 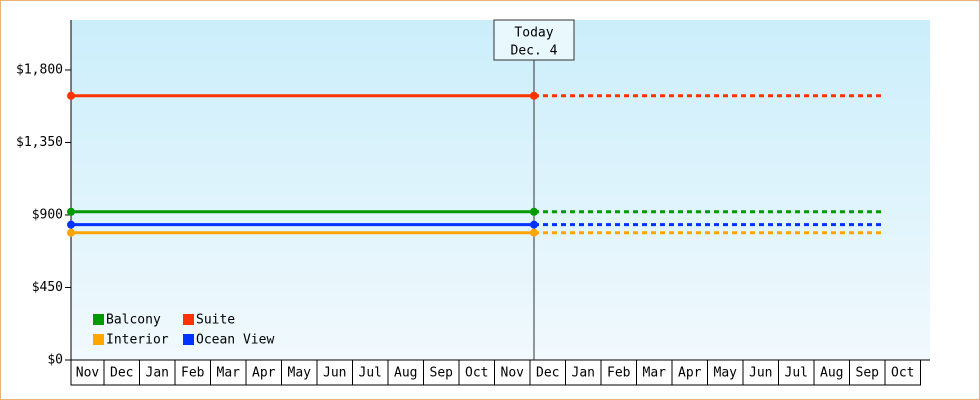 I want to click on y-tick-label: $1,350, so click(x=39, y=142).